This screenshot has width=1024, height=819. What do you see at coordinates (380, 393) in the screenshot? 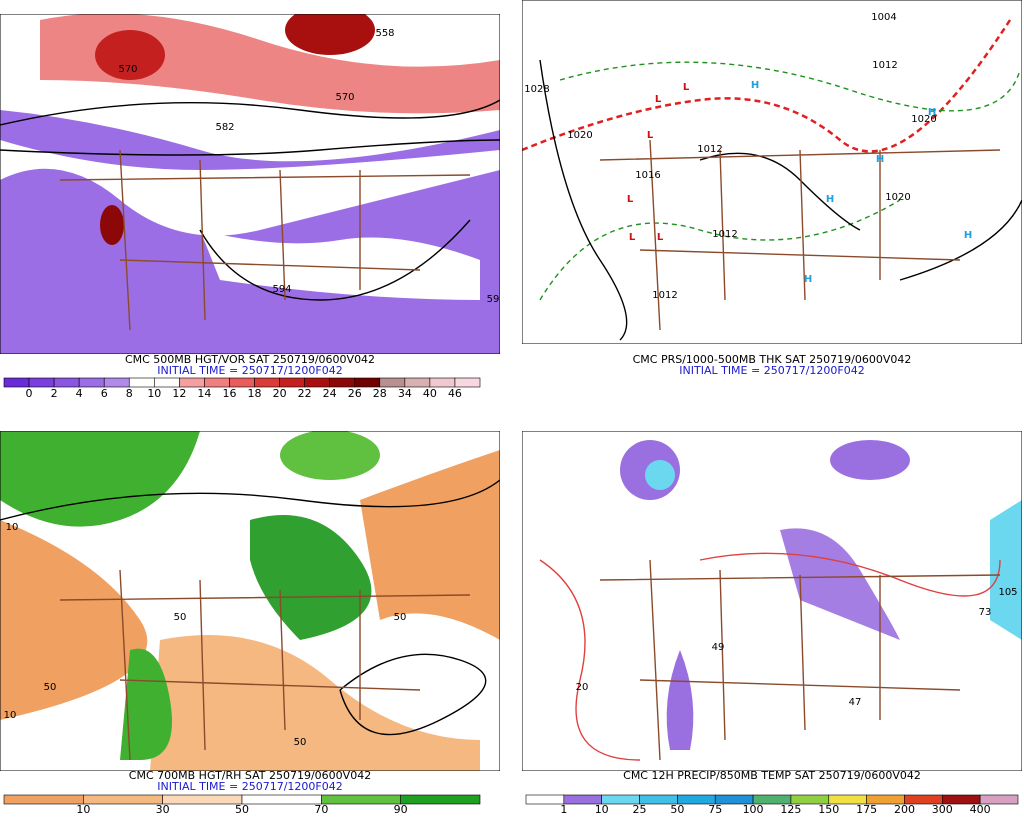
I see `colorbar-label: 28` at bounding box center [380, 393].